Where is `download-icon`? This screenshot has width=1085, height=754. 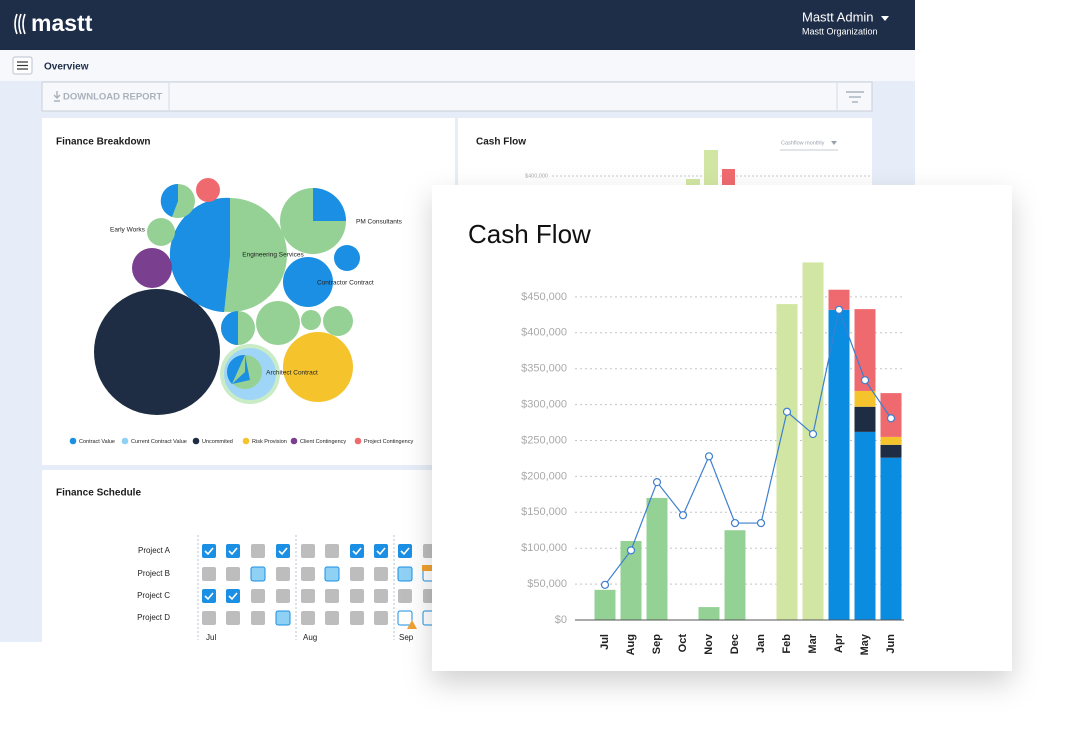
download-icon is located at coordinates (57, 96).